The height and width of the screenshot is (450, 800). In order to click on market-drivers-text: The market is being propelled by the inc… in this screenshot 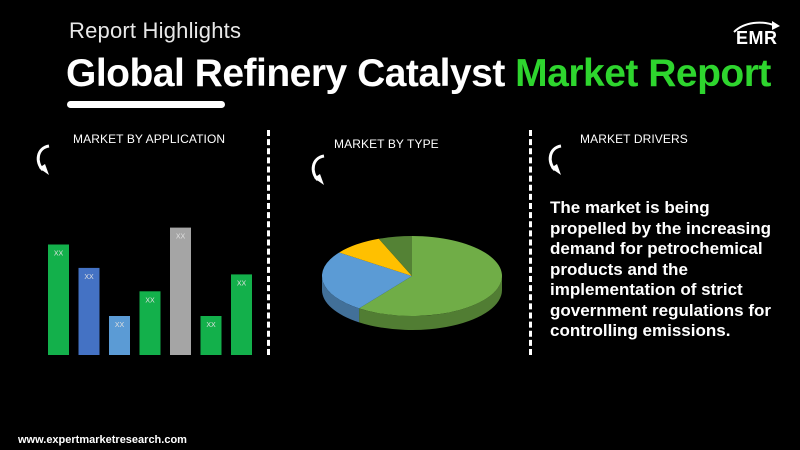, I will do `click(661, 269)`.